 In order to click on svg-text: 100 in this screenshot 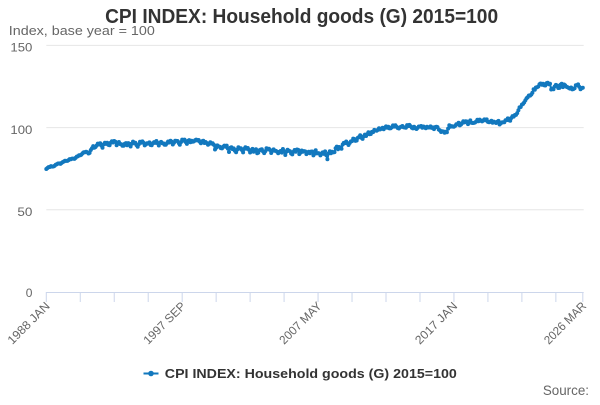, I will do `click(21, 130)`.